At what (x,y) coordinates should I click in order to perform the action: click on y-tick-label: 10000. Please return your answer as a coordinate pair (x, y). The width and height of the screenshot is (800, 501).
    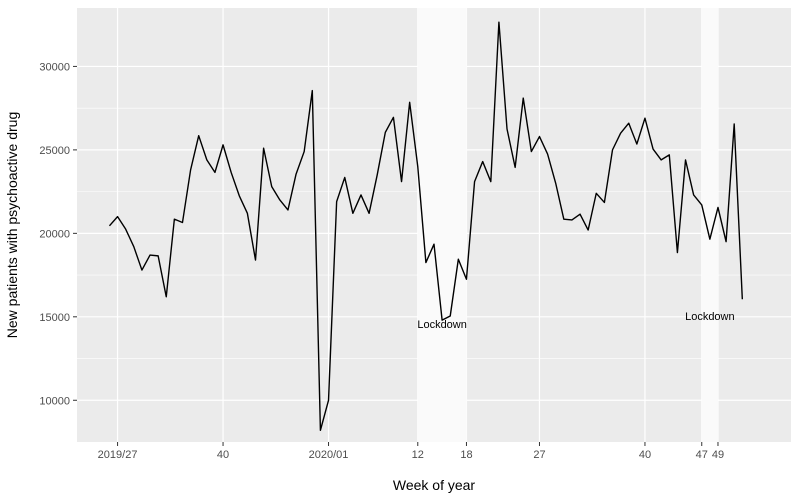
    Looking at the image, I should click on (54, 401).